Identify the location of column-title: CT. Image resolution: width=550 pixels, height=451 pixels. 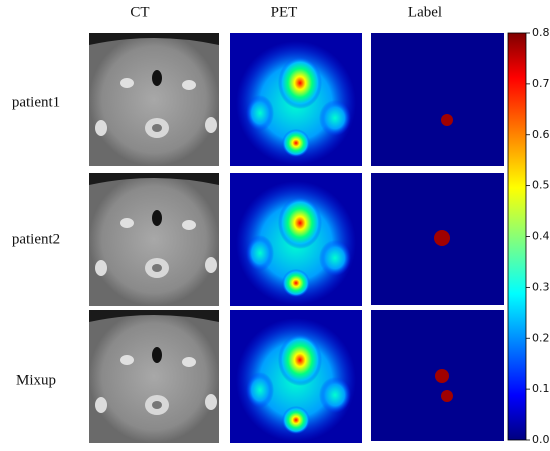
(139, 12).